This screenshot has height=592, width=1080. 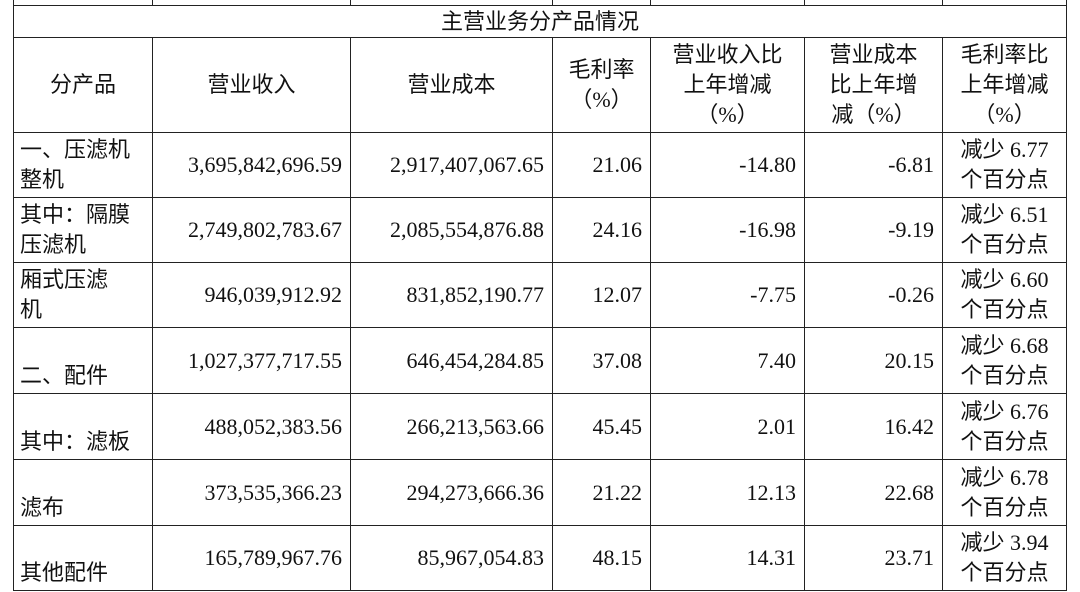 What do you see at coordinates (467, 229) in the screenshot?
I see `cell-line: 2,085,554,876.88` at bounding box center [467, 229].